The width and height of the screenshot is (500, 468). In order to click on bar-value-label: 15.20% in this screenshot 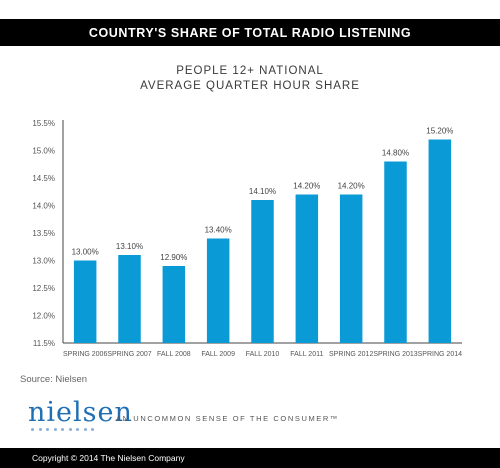, I will do `click(439, 131)`.